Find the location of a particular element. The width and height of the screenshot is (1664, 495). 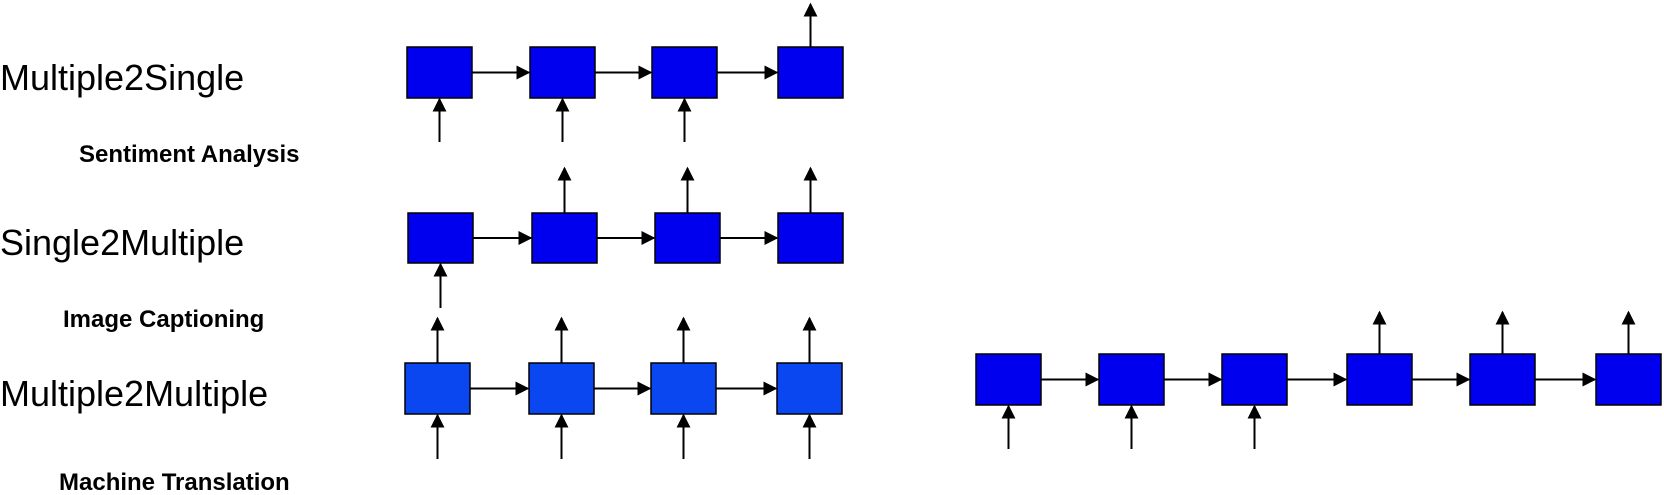

subtitle-image-captioning: Image Captioning is located at coordinates (163, 319).